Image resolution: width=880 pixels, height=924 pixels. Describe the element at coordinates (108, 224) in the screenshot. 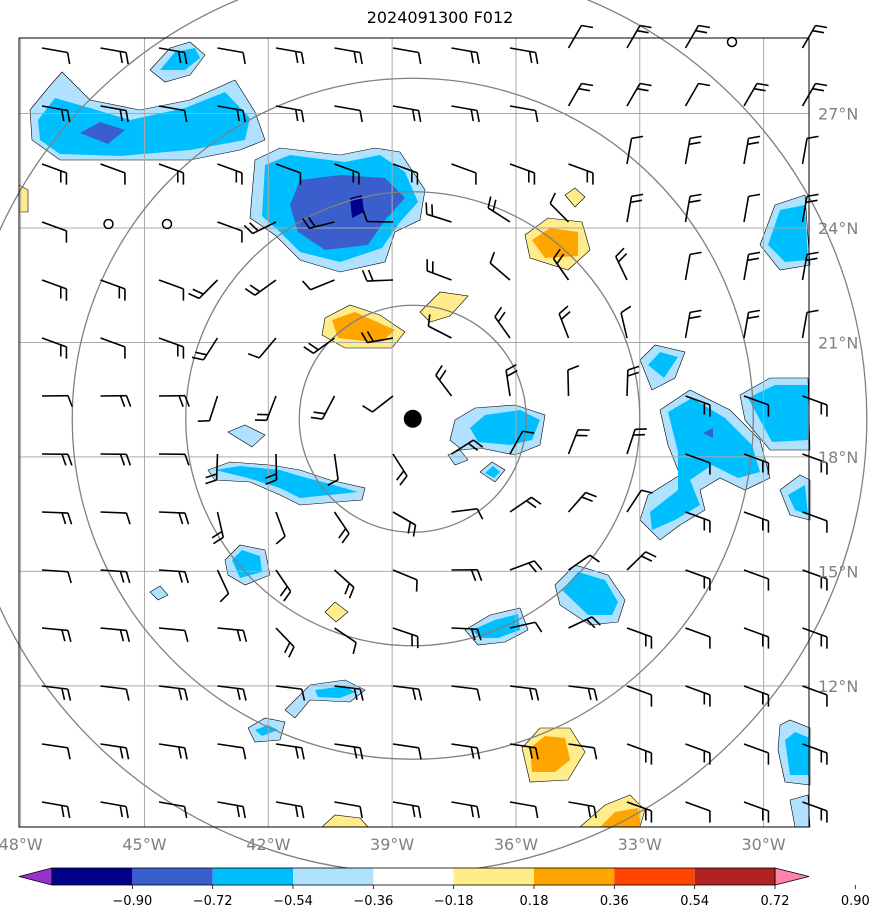

I see `calm-circle` at that location.